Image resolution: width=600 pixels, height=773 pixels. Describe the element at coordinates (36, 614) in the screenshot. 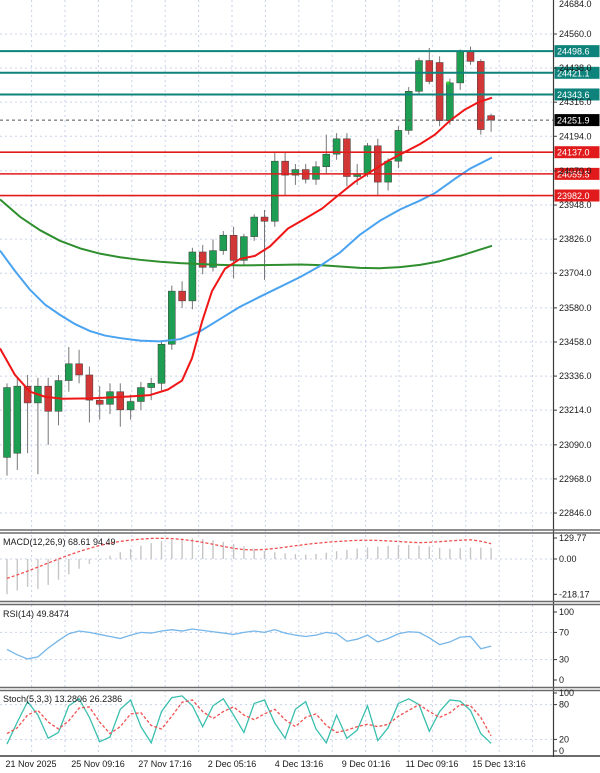

I see `rsi-label: RSI(14) 49.8474` at that location.